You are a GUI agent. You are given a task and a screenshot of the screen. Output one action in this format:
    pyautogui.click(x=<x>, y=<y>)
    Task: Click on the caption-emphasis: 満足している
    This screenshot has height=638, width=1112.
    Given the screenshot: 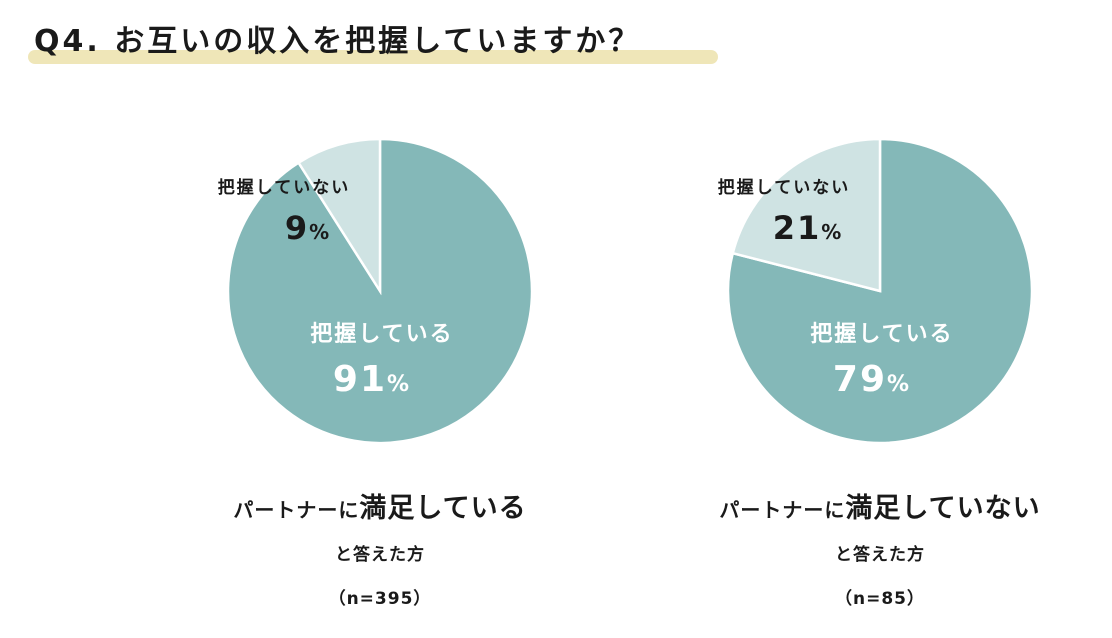 What is the action you would take?
    pyautogui.click(x=443, y=508)
    